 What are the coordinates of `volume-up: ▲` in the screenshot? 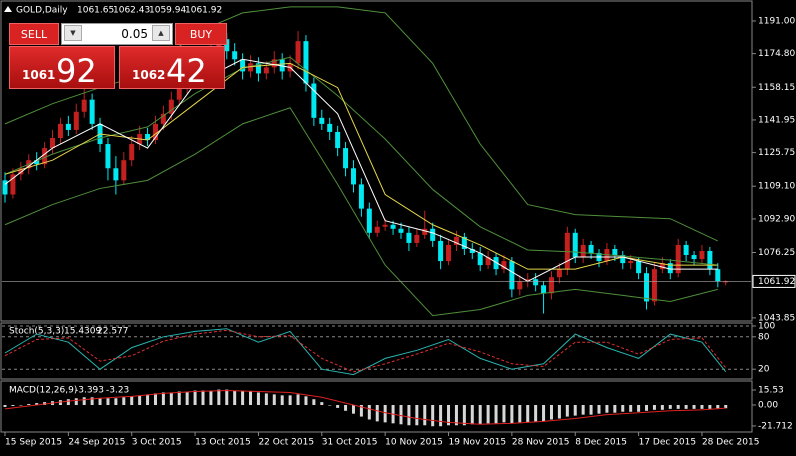 It's located at (161, 33).